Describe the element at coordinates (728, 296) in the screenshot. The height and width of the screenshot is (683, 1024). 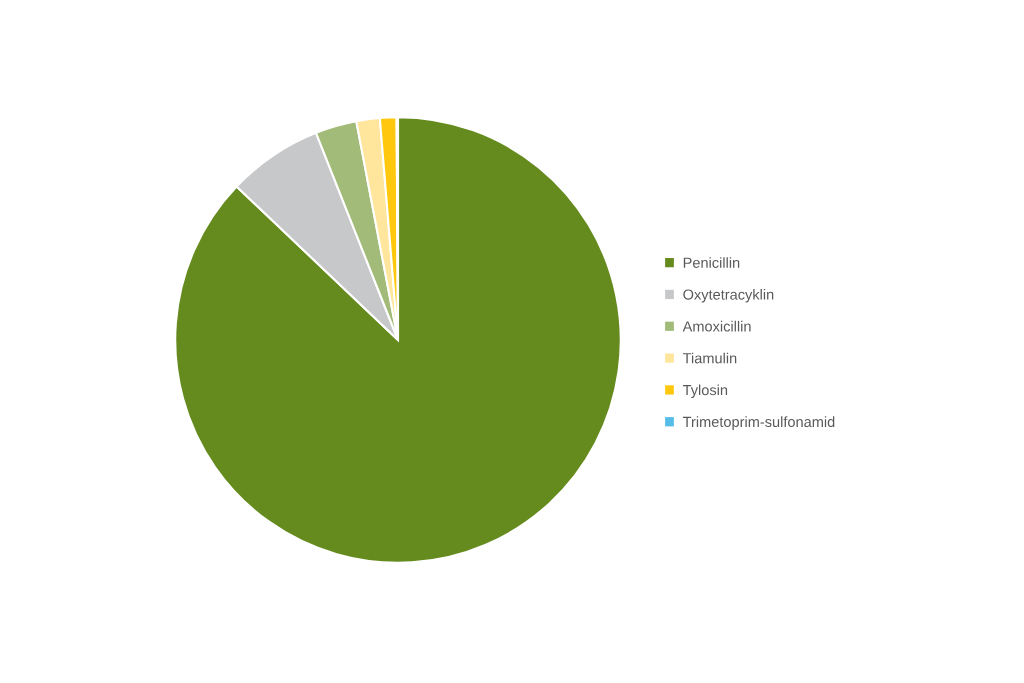
I see `legend-label: Oxytetracyklin` at that location.